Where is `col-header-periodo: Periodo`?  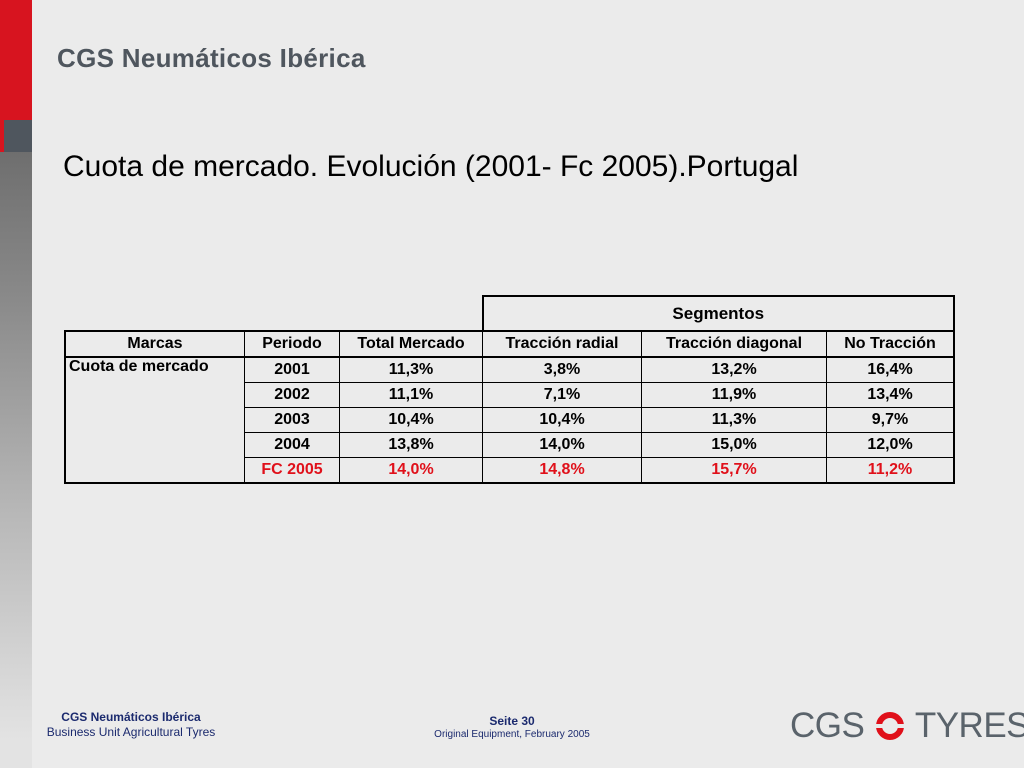
col-header-periodo: Periodo is located at coordinates (292, 344).